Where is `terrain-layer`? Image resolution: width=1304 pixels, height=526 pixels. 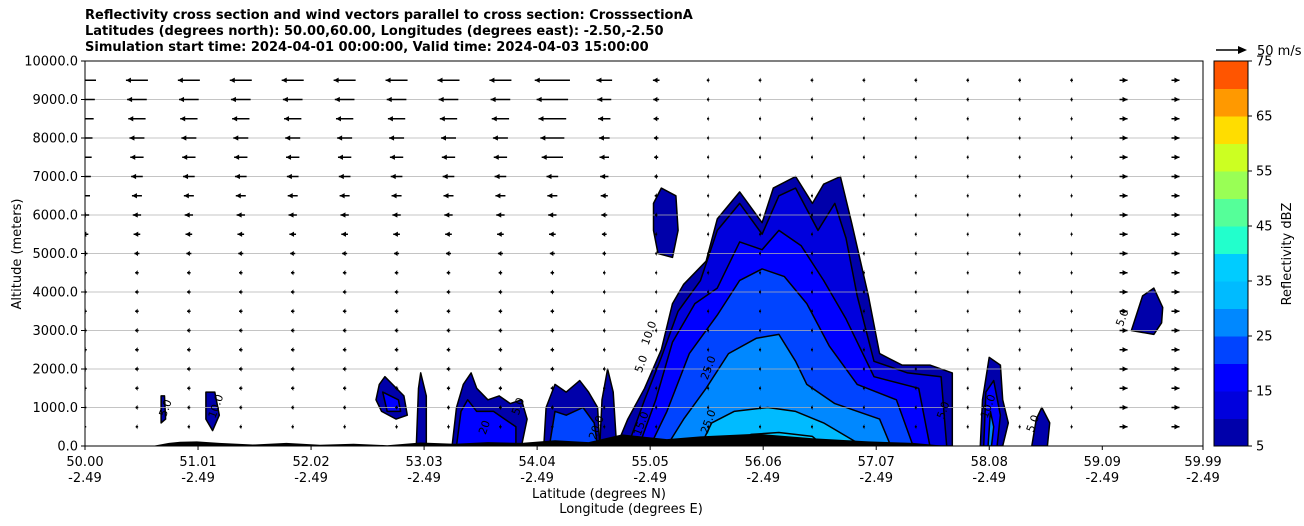 terrain-layer is located at coordinates (644, 439).